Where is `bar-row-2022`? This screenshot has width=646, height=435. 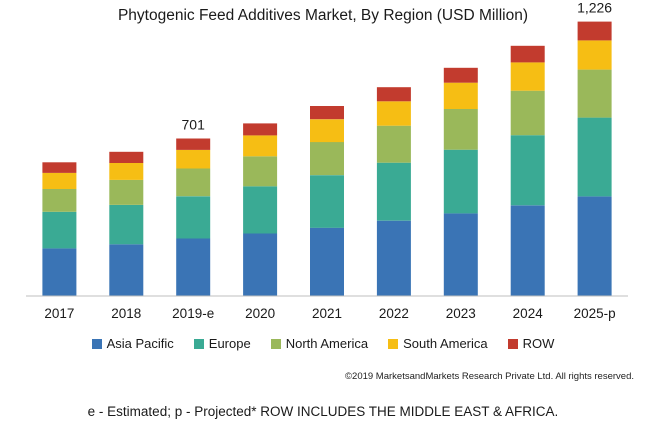 bar-row-2022 is located at coordinates (393, 94).